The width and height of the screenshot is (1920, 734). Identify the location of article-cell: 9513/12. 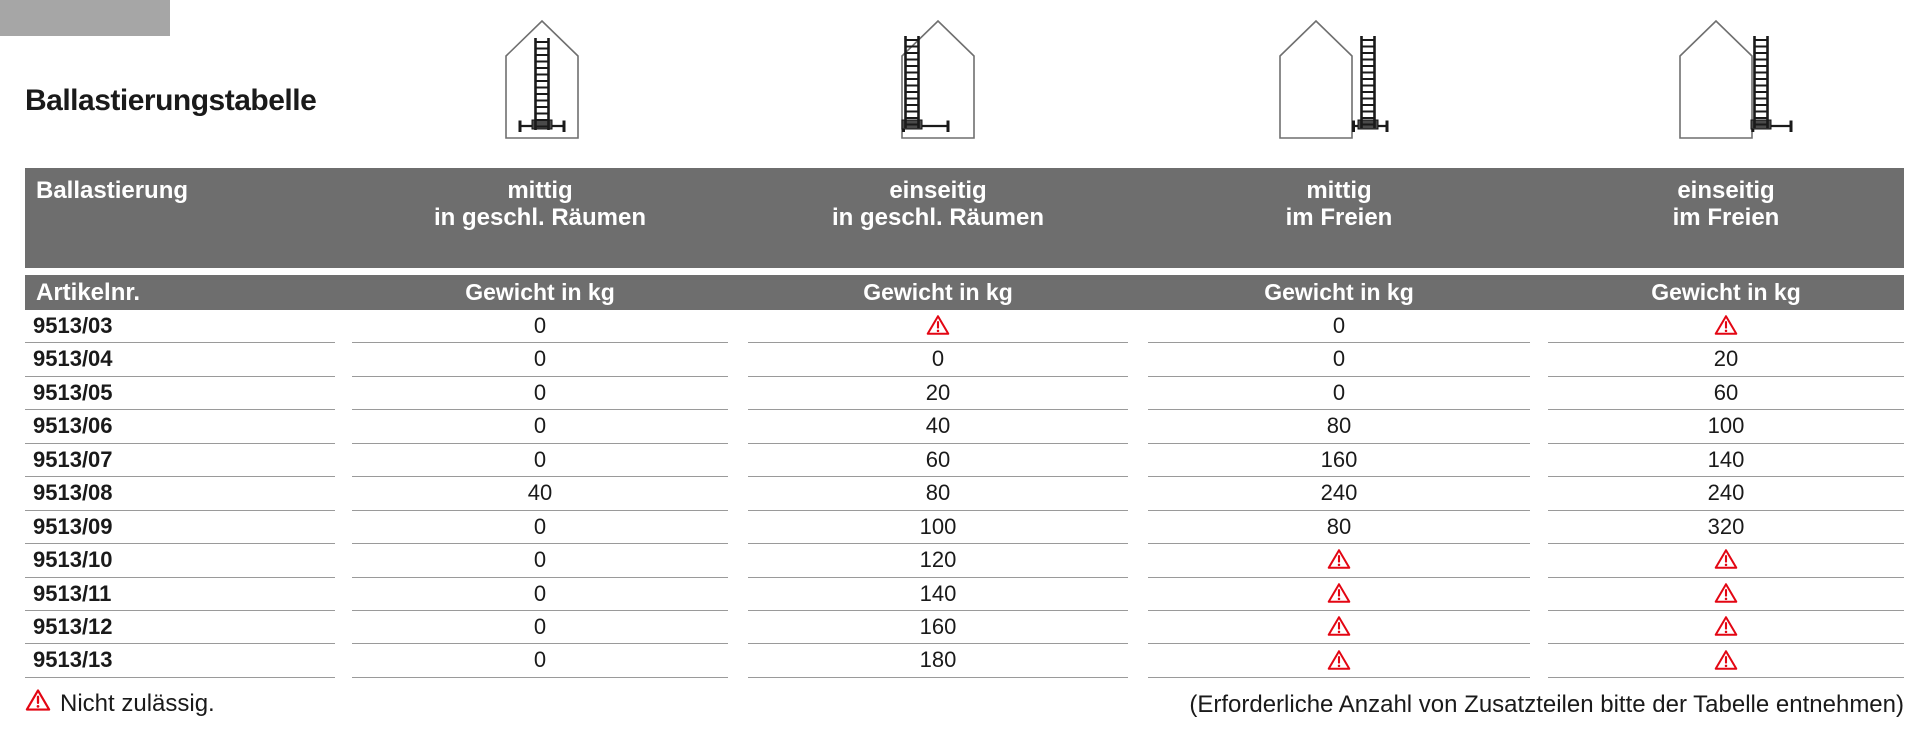
(180, 628).